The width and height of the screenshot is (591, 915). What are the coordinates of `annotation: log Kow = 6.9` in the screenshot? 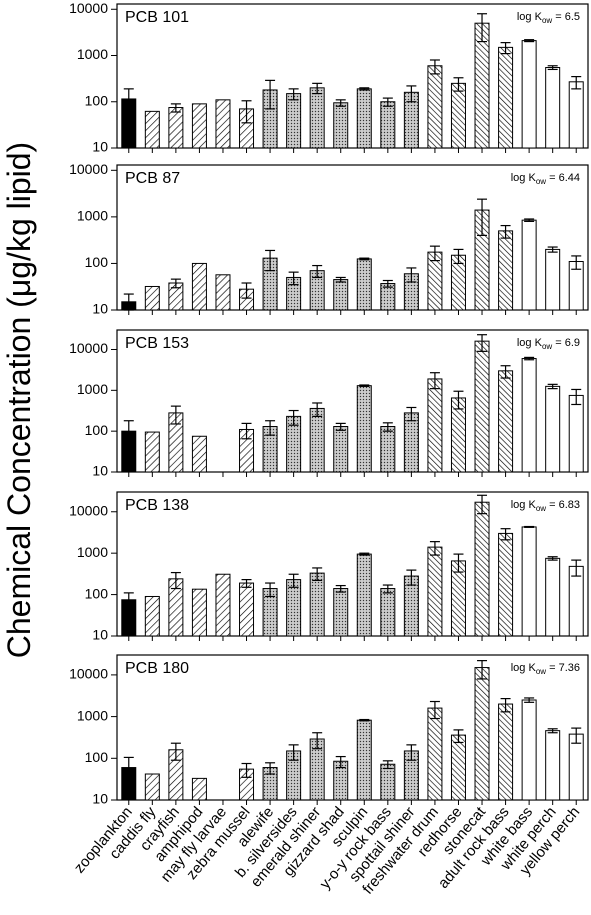 It's located at (548, 344).